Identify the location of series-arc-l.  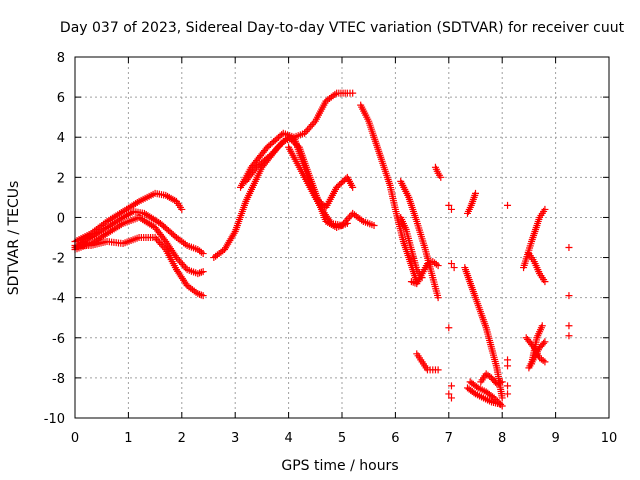
(419, 239).